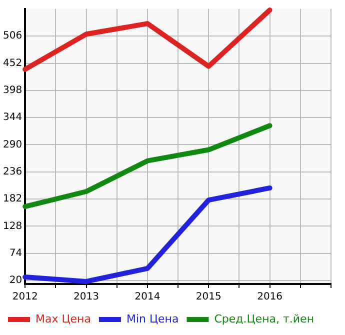 This screenshot has height=335, width=345. I want to click on y-tick-label: 506, so click(12, 36).